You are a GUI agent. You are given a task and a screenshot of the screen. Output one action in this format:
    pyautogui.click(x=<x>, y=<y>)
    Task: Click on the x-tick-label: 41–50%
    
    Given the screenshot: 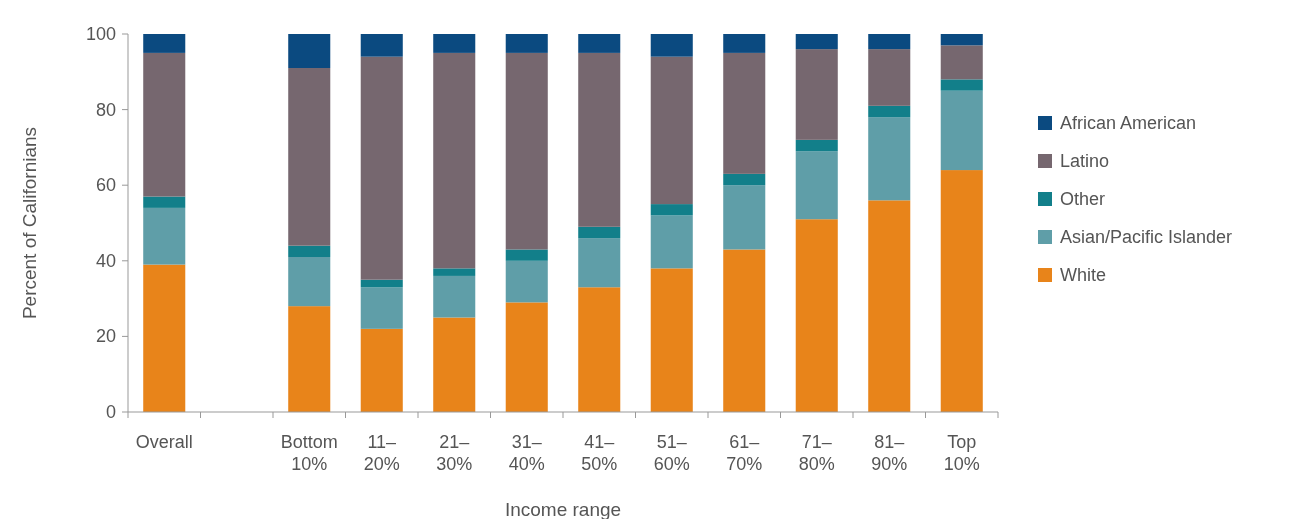 What is the action you would take?
    pyautogui.click(x=599, y=453)
    